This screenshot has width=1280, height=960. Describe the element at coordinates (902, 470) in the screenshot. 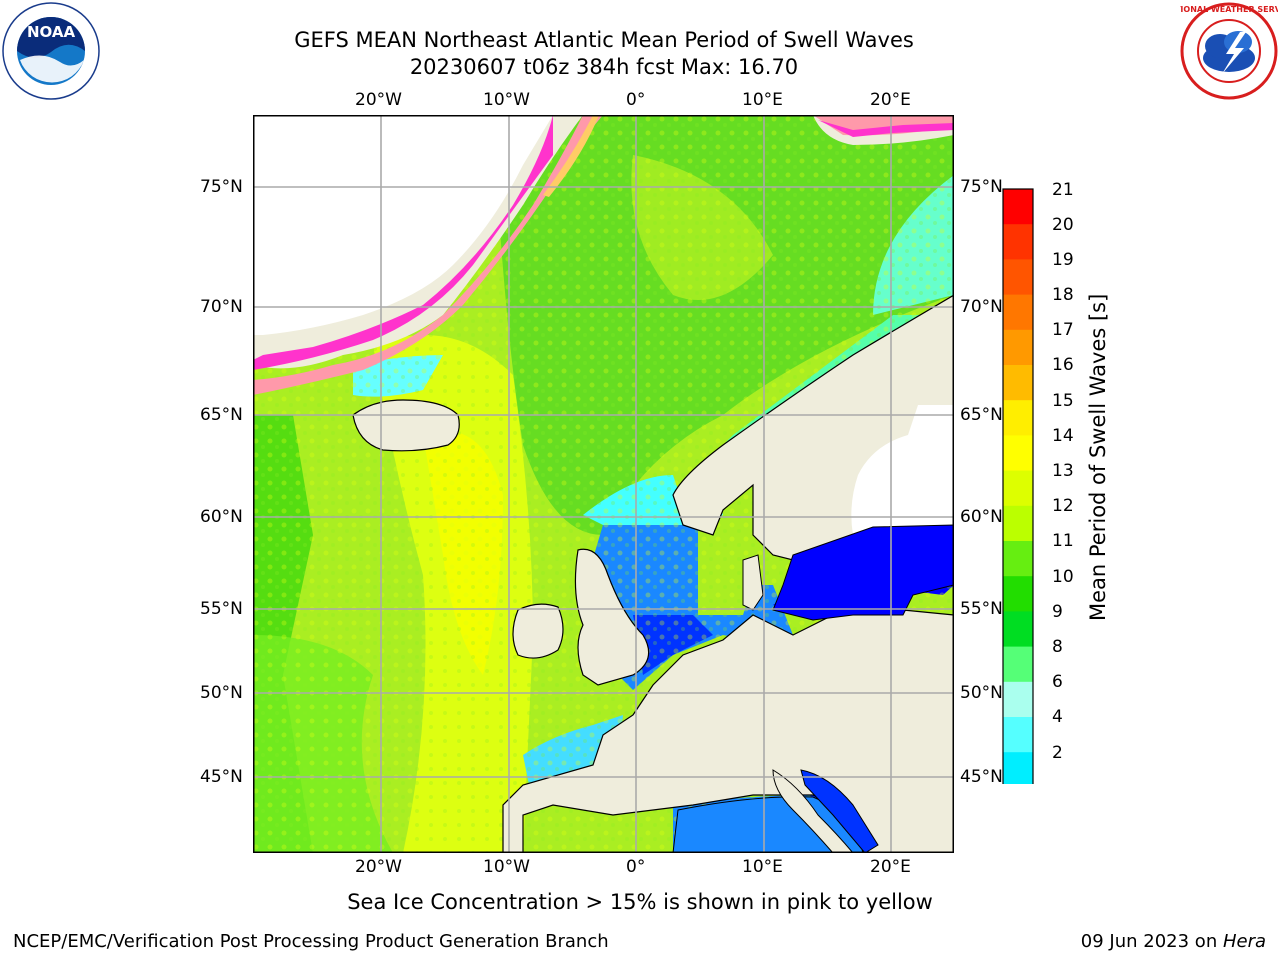

I see `bothnia-ice-free-white` at that location.